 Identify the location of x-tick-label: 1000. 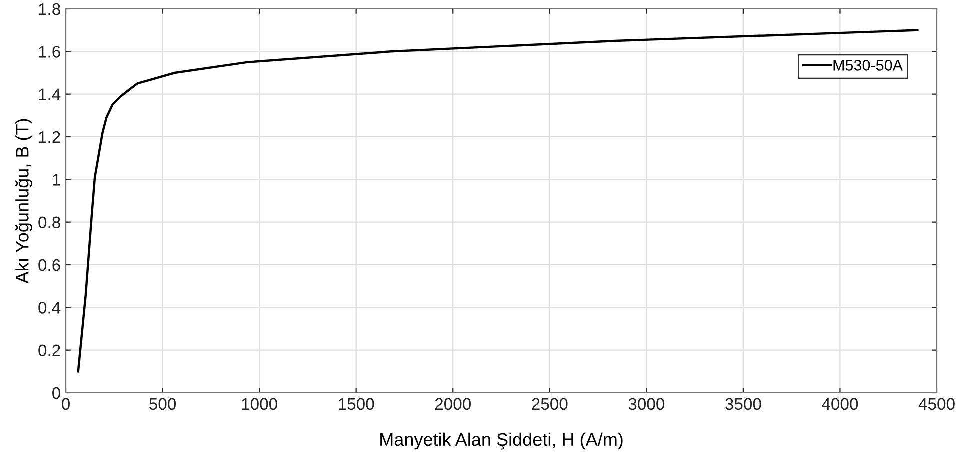
(260, 404).